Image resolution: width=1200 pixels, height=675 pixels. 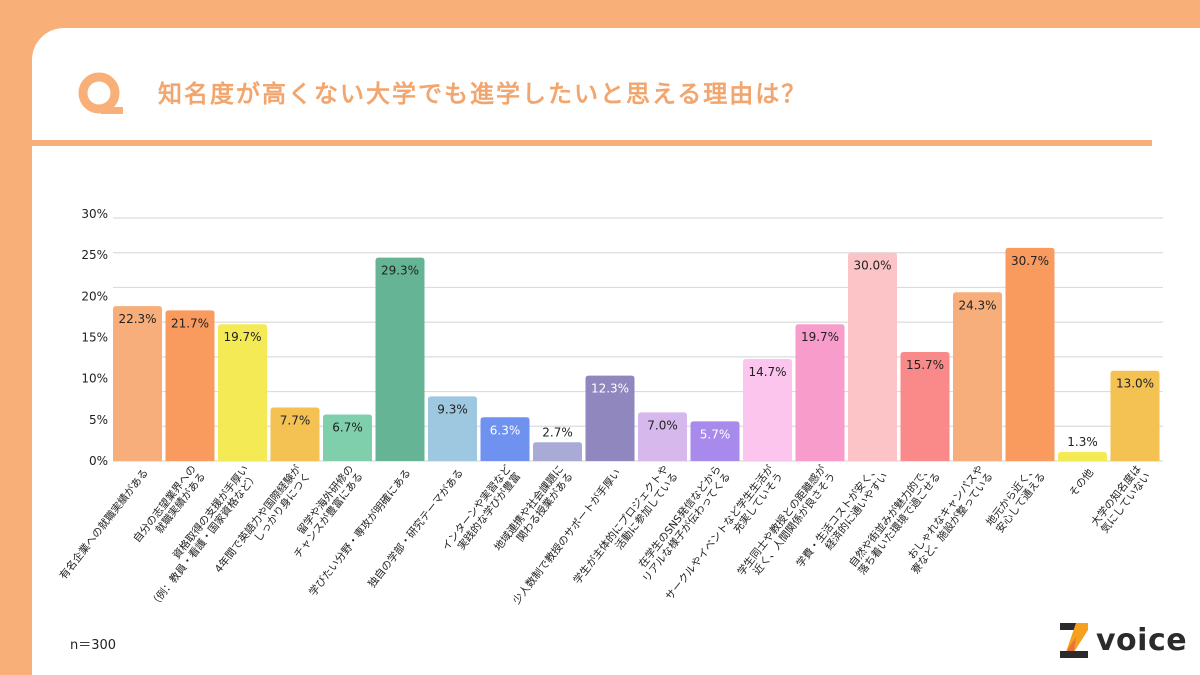 What do you see at coordinates (347, 427) in the screenshot?
I see `value-label: 6.7%` at bounding box center [347, 427].